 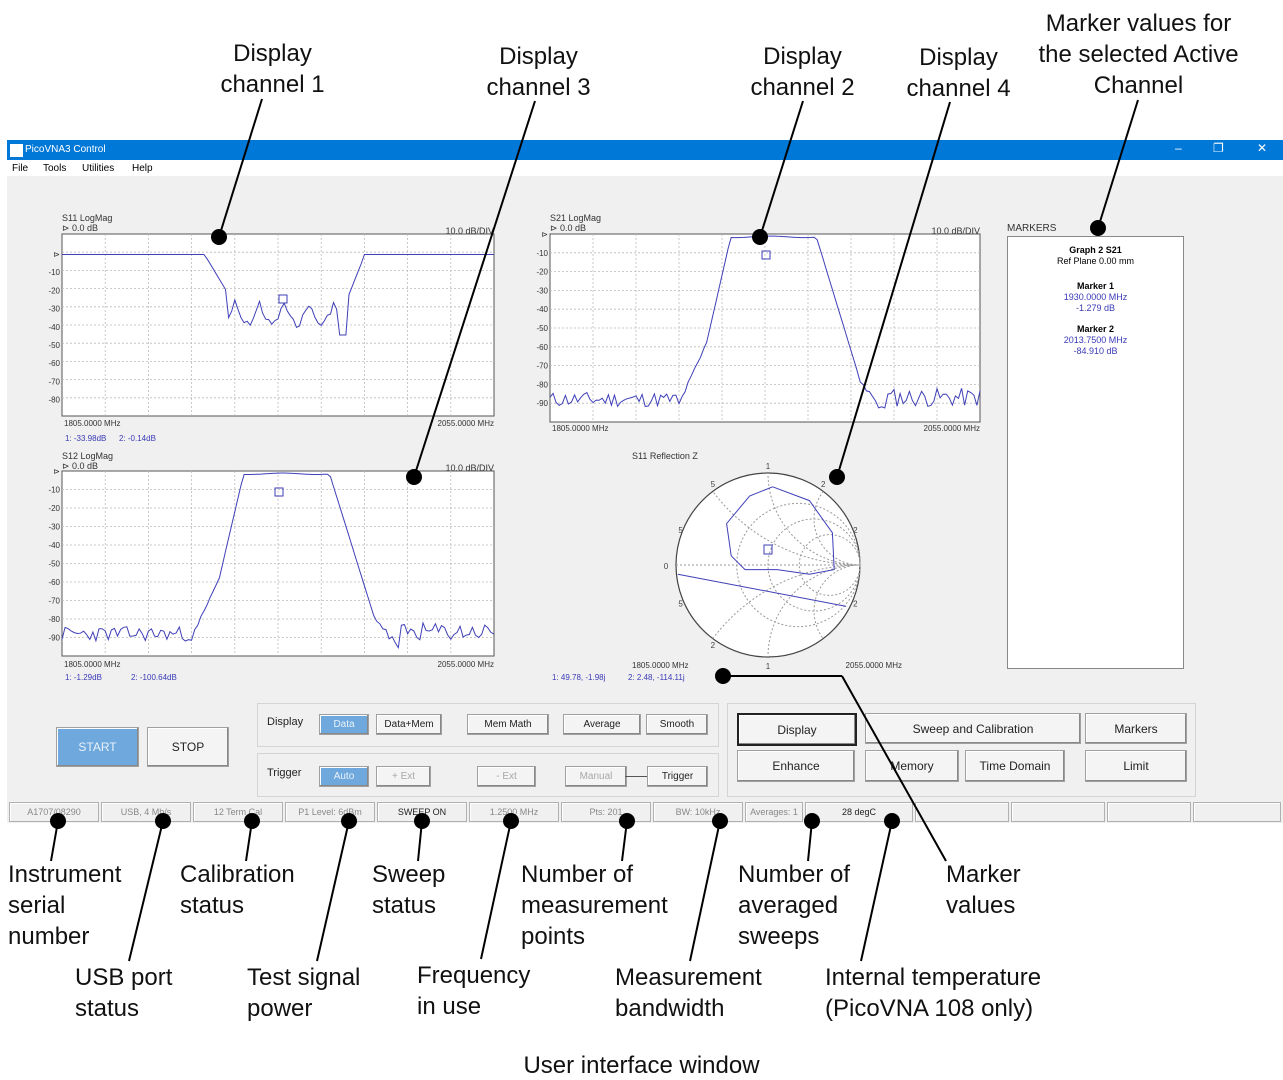 I want to click on ch1-xstart: 1805.0000 MHz, so click(x=92, y=423).